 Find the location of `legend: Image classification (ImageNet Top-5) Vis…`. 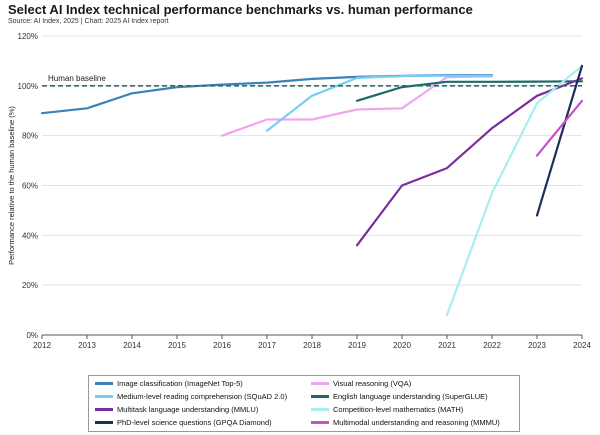

legend: Image classification (ImageNet Top-5) Vis… is located at coordinates (304, 403).